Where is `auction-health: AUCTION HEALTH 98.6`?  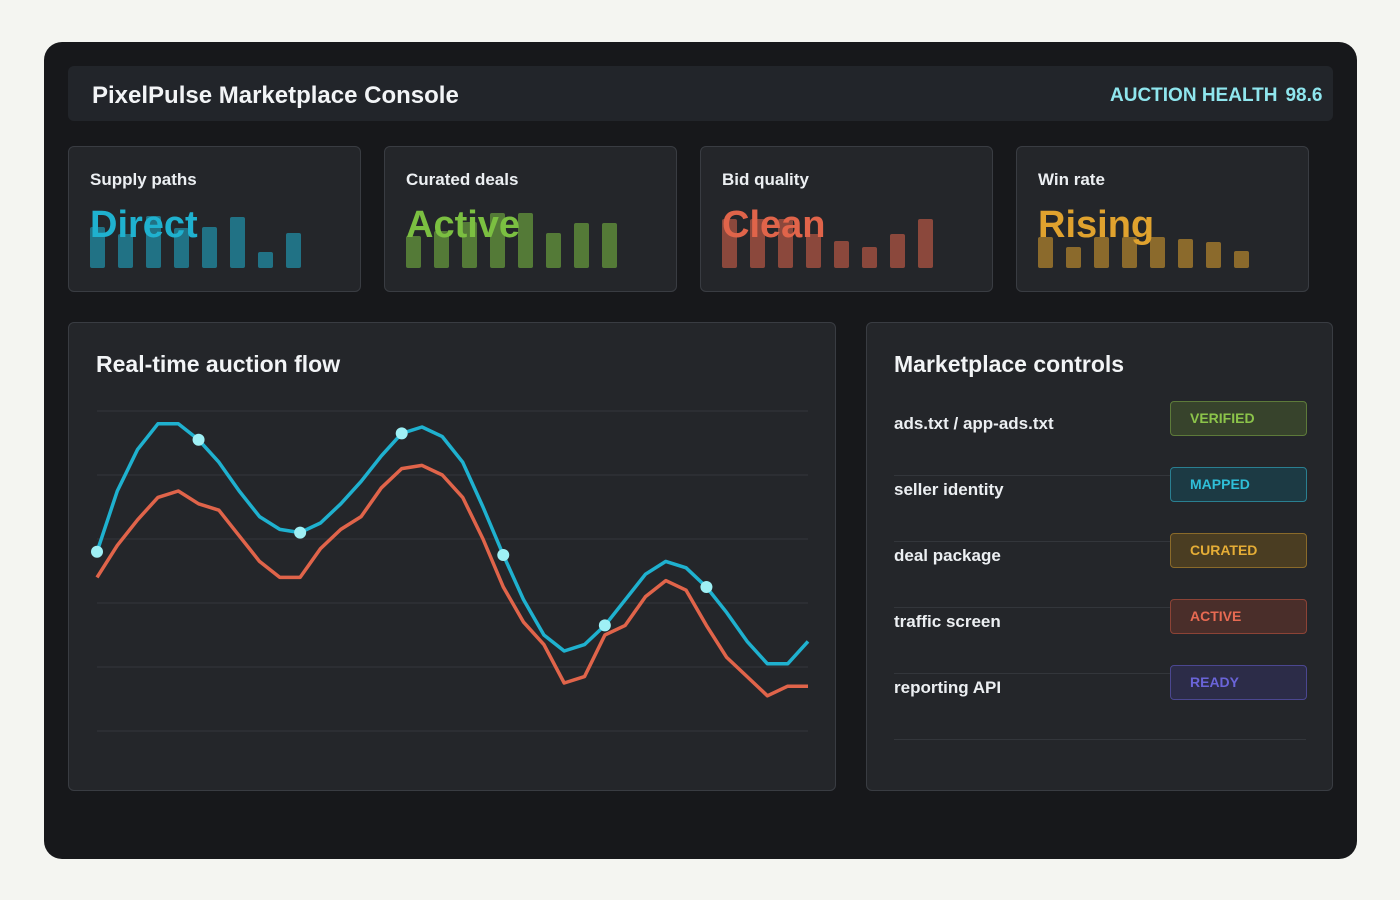 auction-health: AUCTION HEALTH 98.6 is located at coordinates (1216, 96).